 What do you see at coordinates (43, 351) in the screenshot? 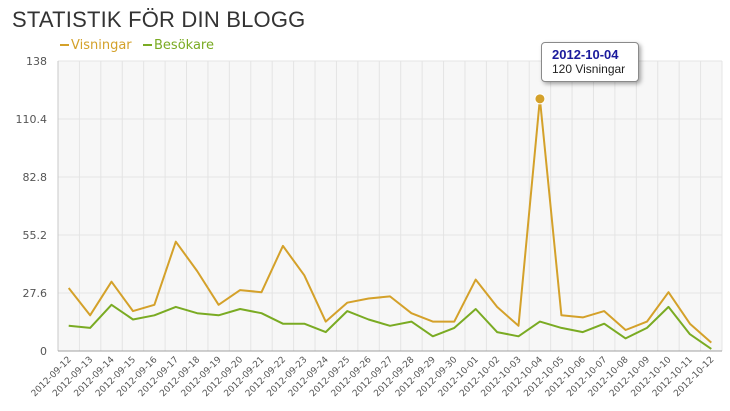
I see `y-tick-label: 0` at bounding box center [43, 351].